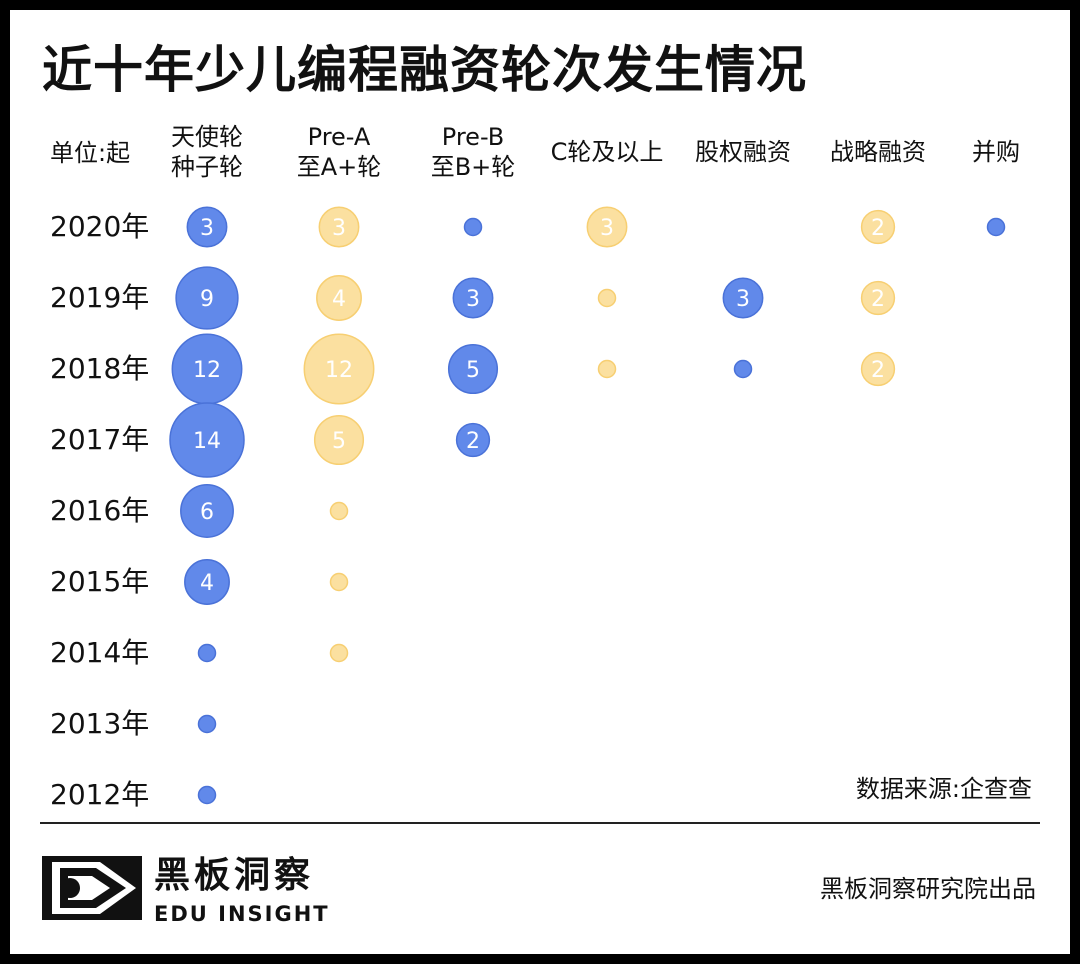 The height and width of the screenshot is (964, 1080). Describe the element at coordinates (473, 137) in the screenshot. I see `column-header-line: Pre-B` at that location.